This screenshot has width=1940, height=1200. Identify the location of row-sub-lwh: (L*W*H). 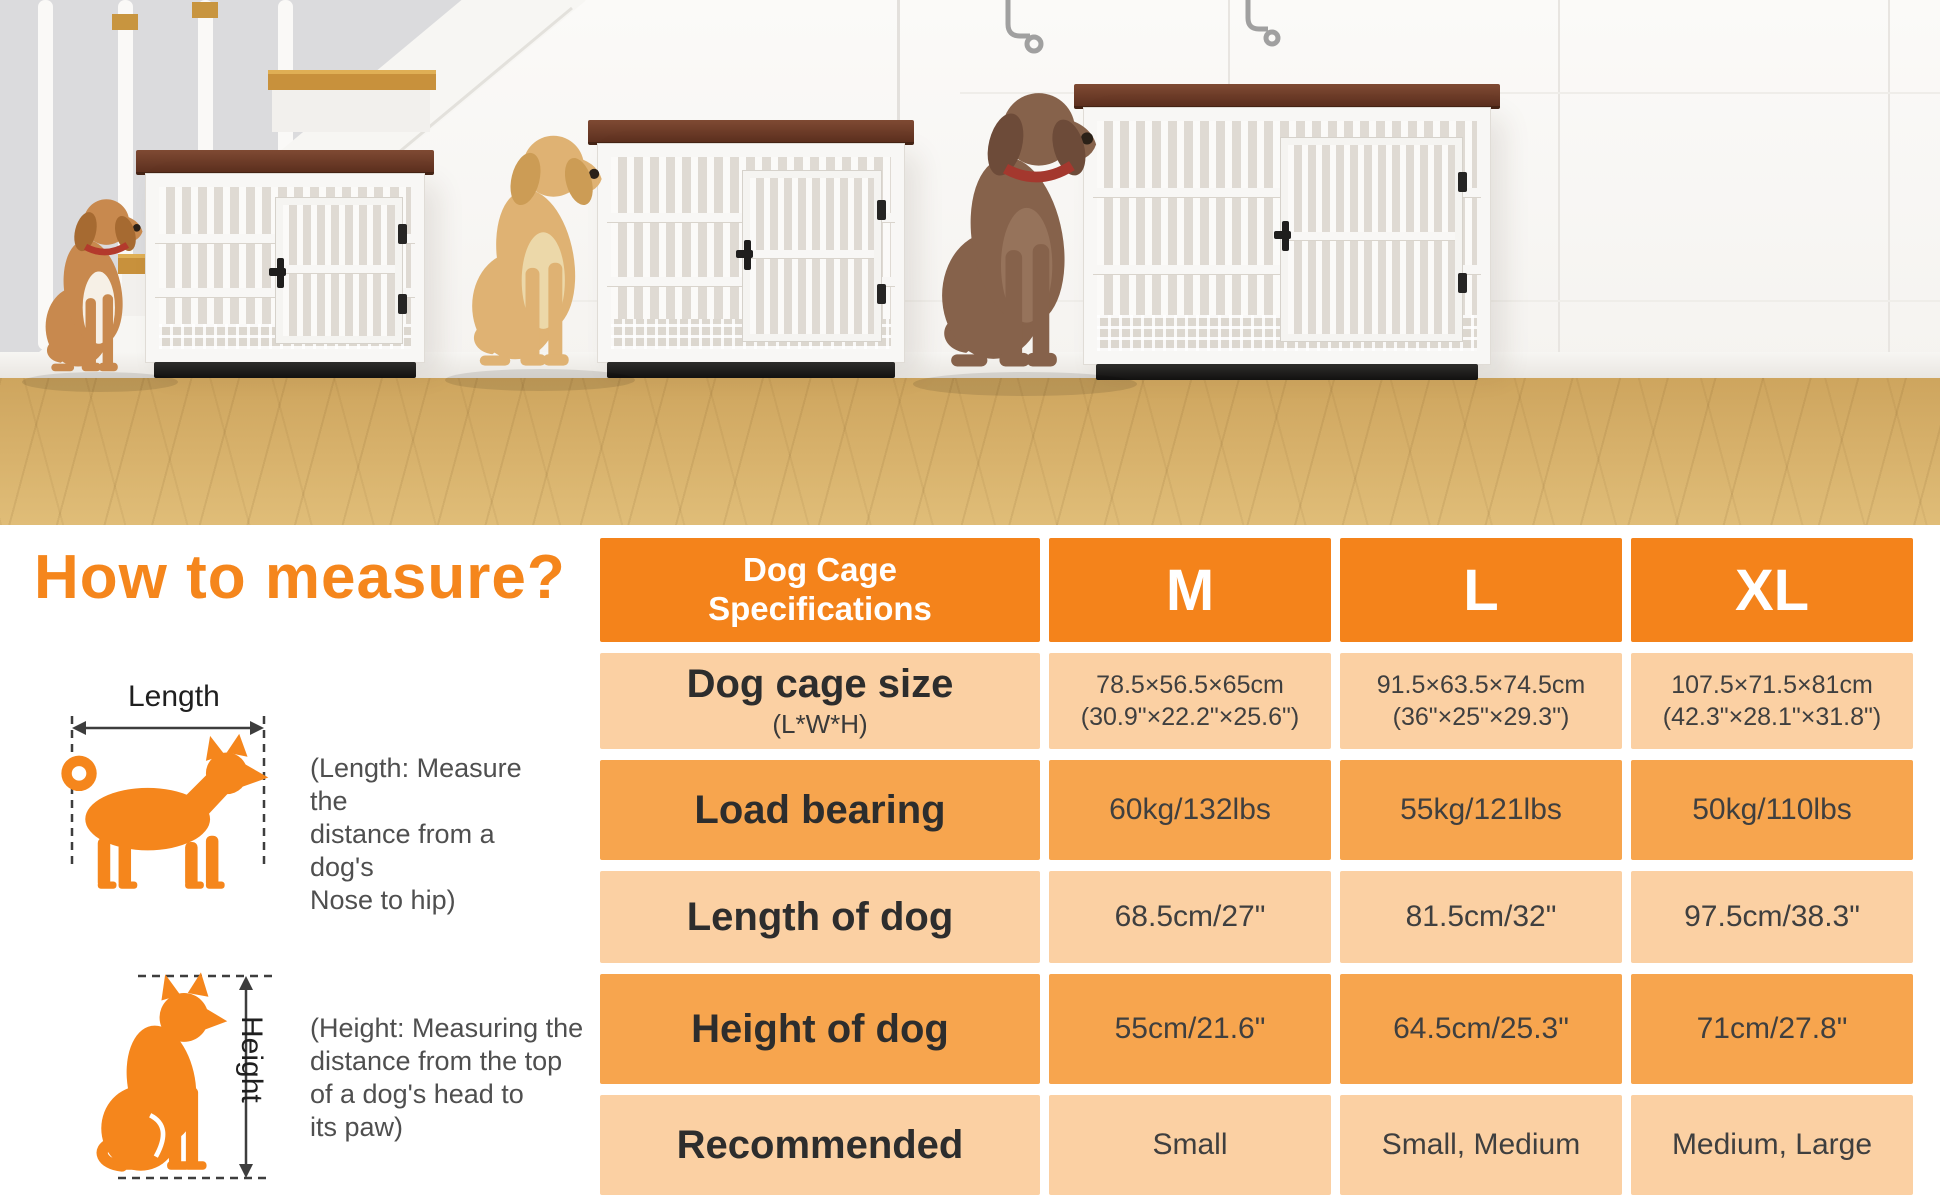
(820, 724).